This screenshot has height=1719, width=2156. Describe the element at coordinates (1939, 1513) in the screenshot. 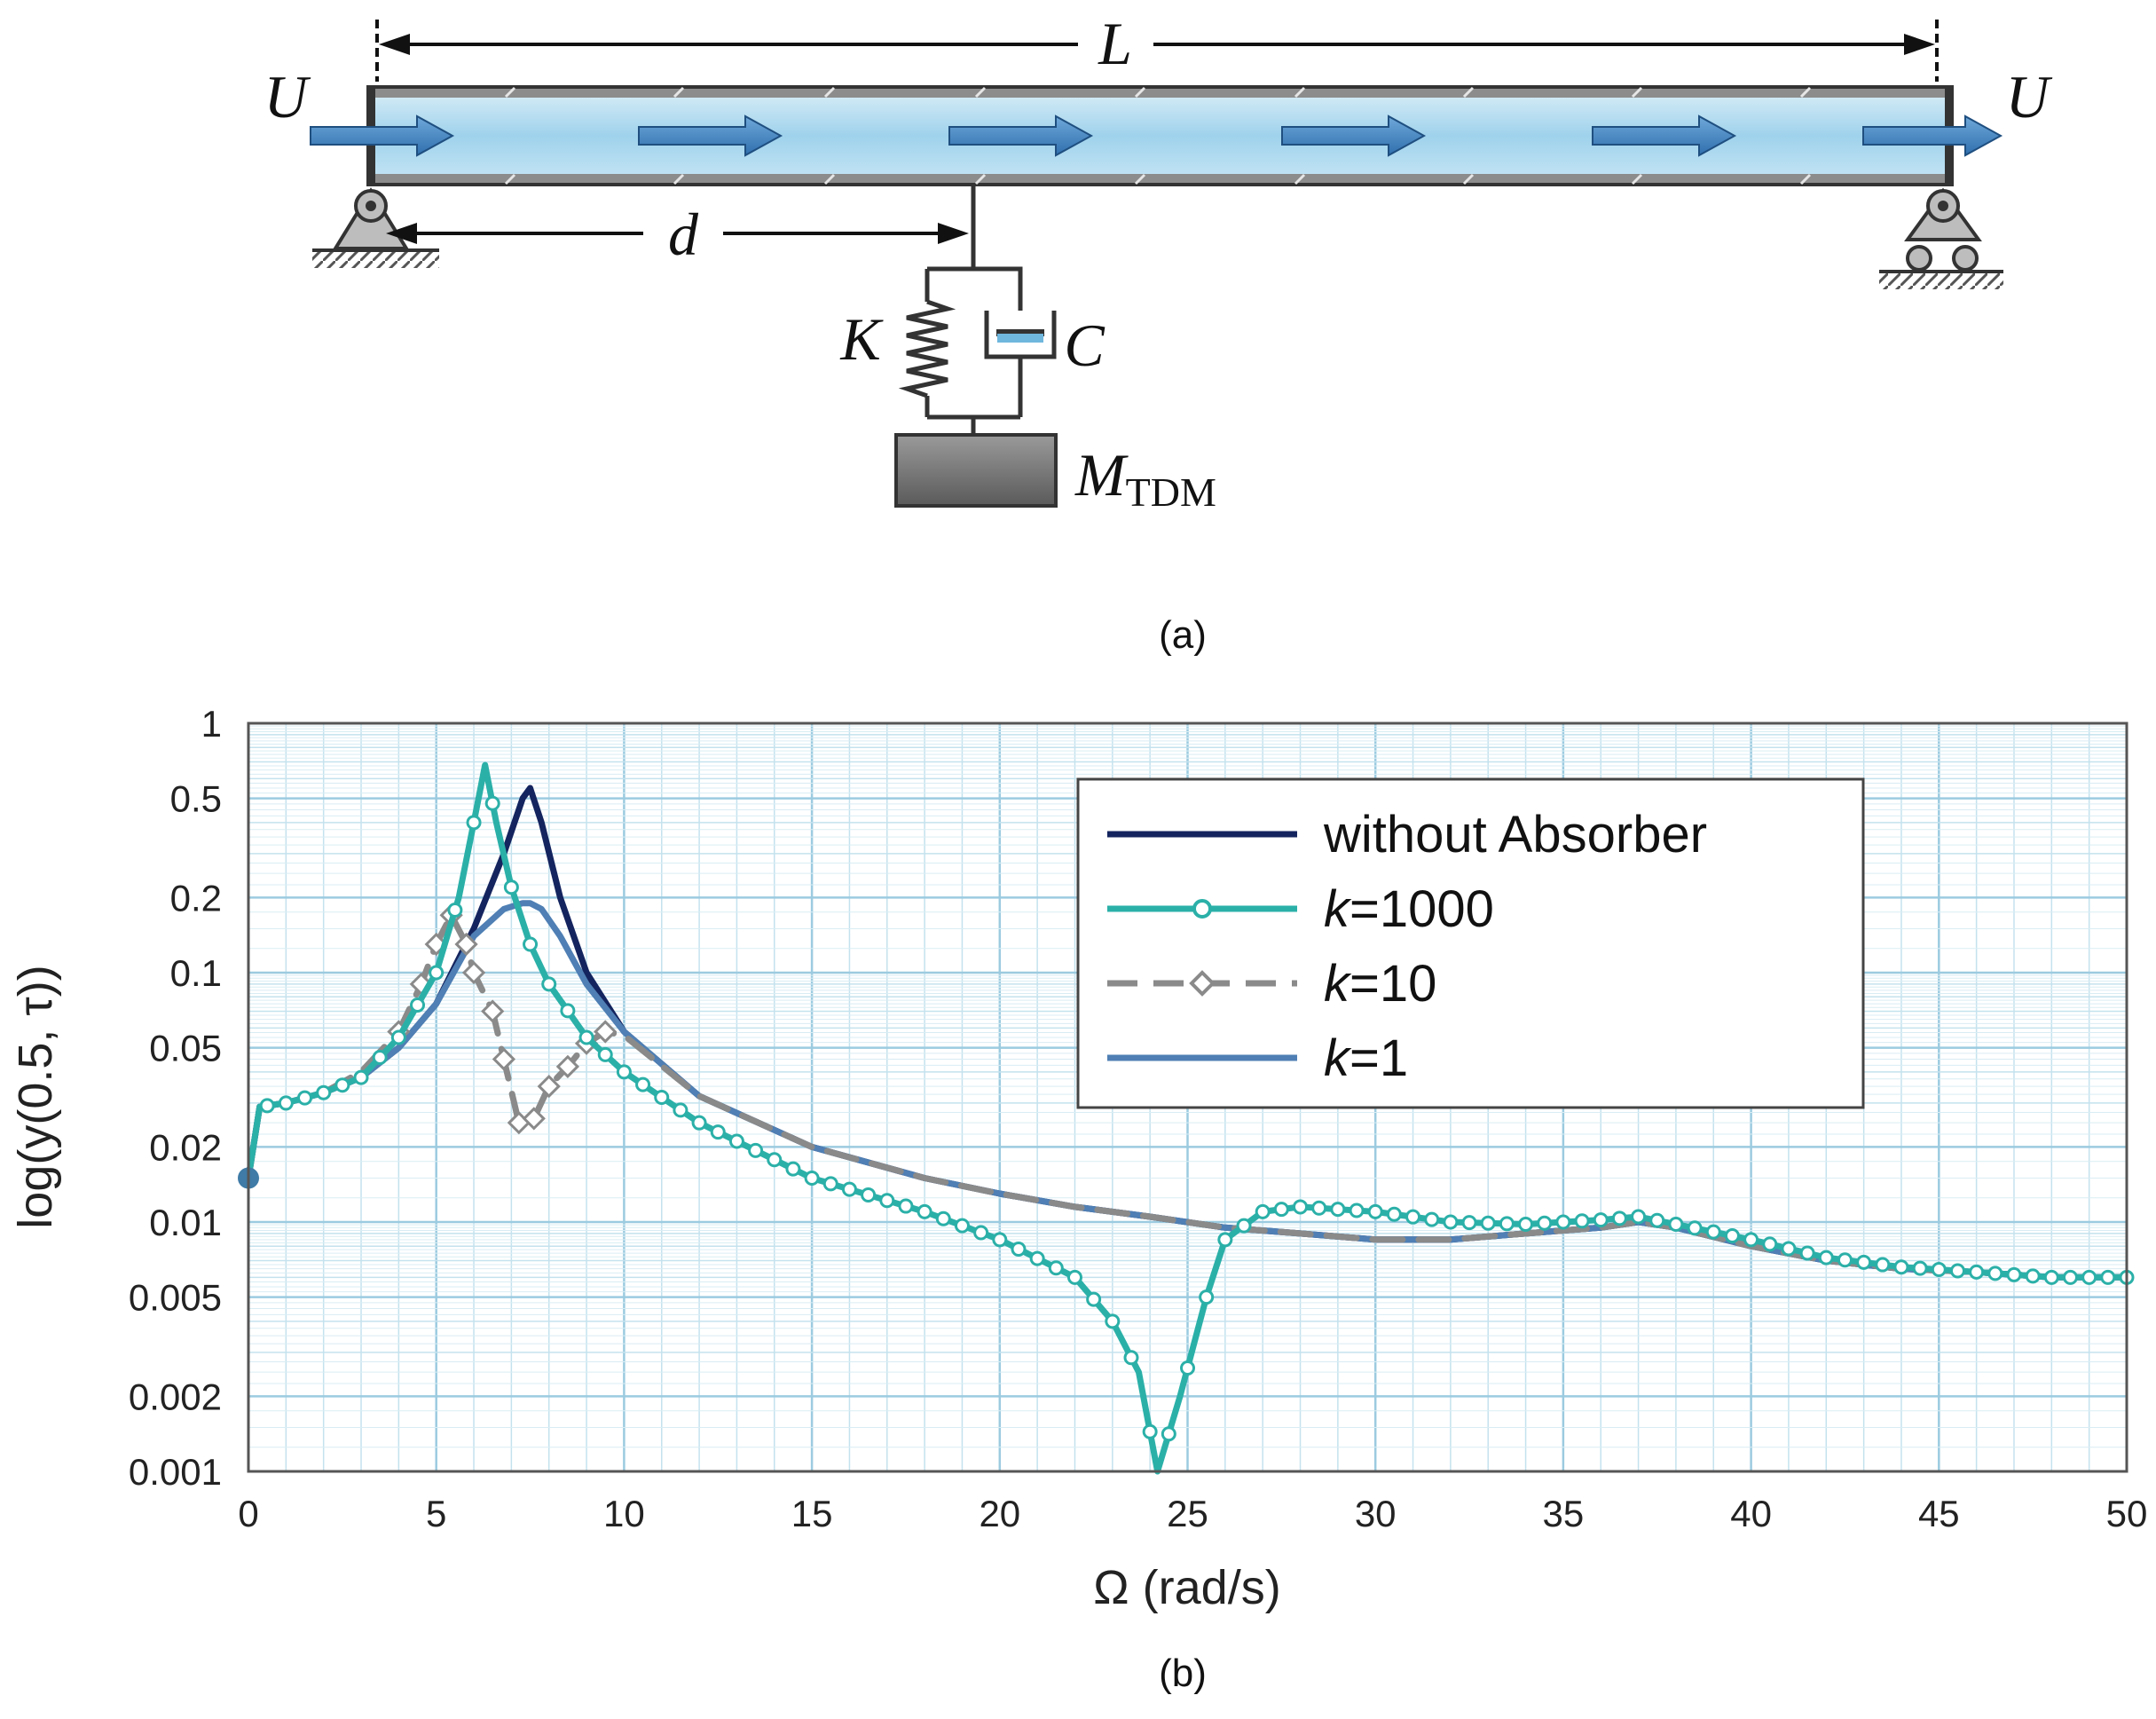

I see `x-tick-label: 45` at that location.